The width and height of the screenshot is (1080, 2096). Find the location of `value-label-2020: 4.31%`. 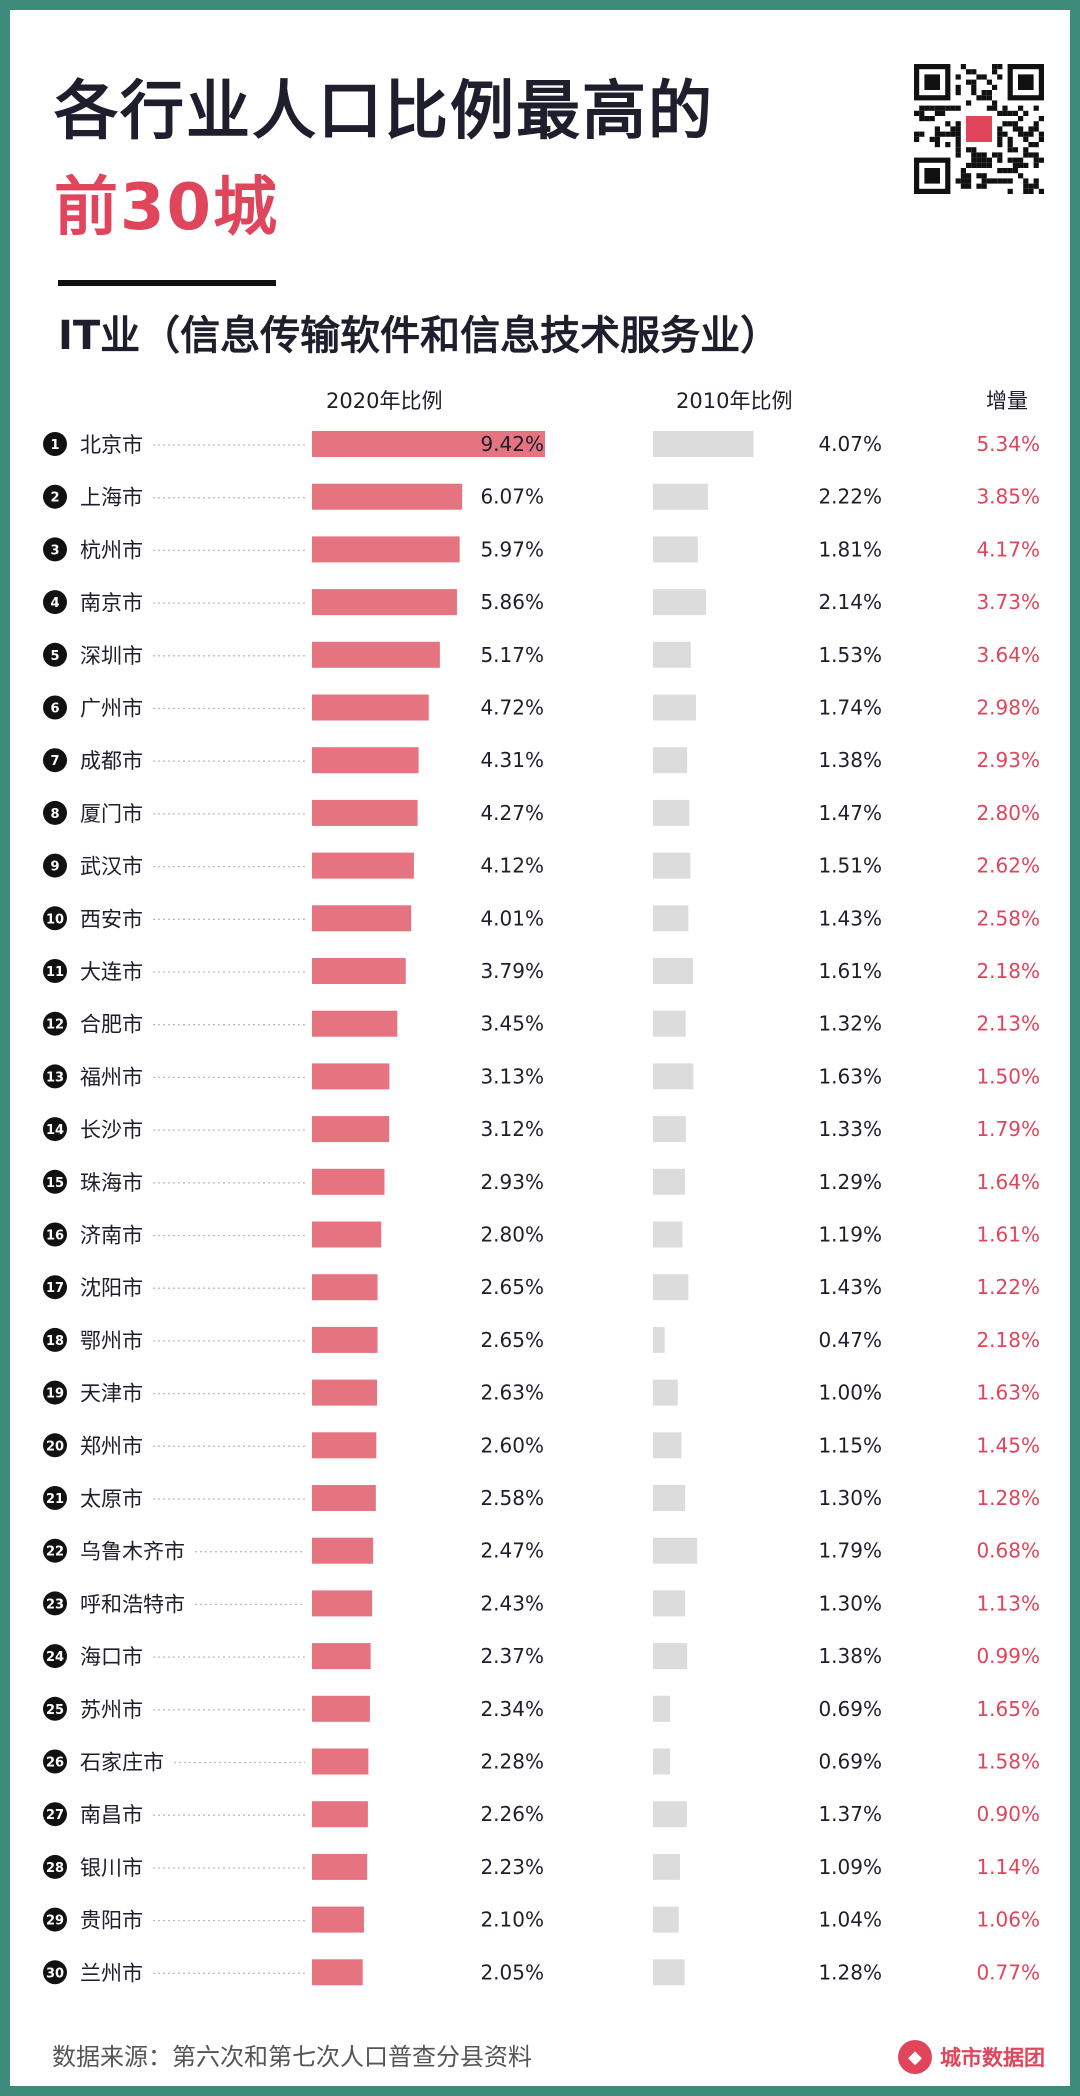

value-label-2020: 4.31% is located at coordinates (512, 760).